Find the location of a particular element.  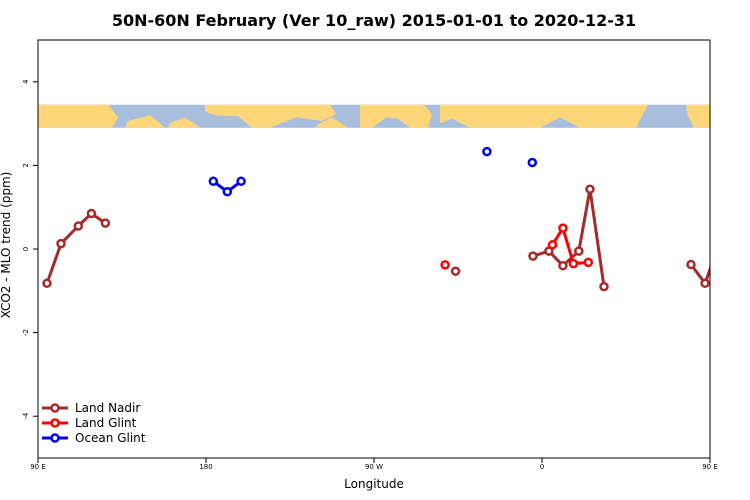

series-ocean-glint is located at coordinates (373, 171).